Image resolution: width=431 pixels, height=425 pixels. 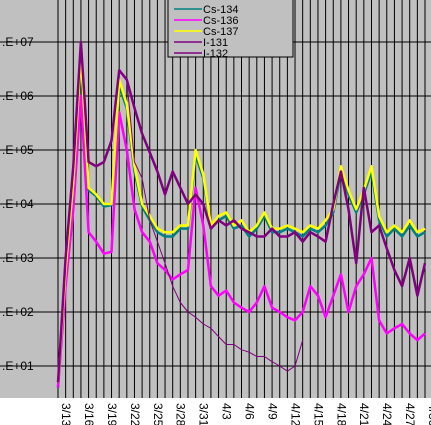 What do you see at coordinates (135, 414) in the screenshot?
I see `x-tick-label: 3/22` at bounding box center [135, 414].